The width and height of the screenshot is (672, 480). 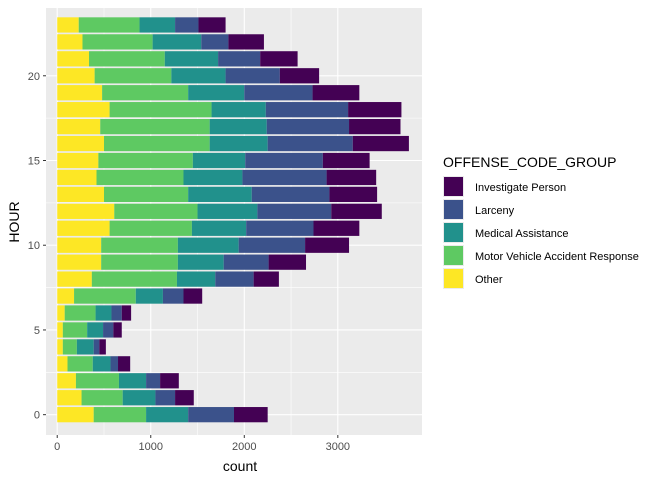 What do you see at coordinates (80, 364) in the screenshot?
I see `bar-hour-3-motor-vehicle-accident-response` at bounding box center [80, 364].